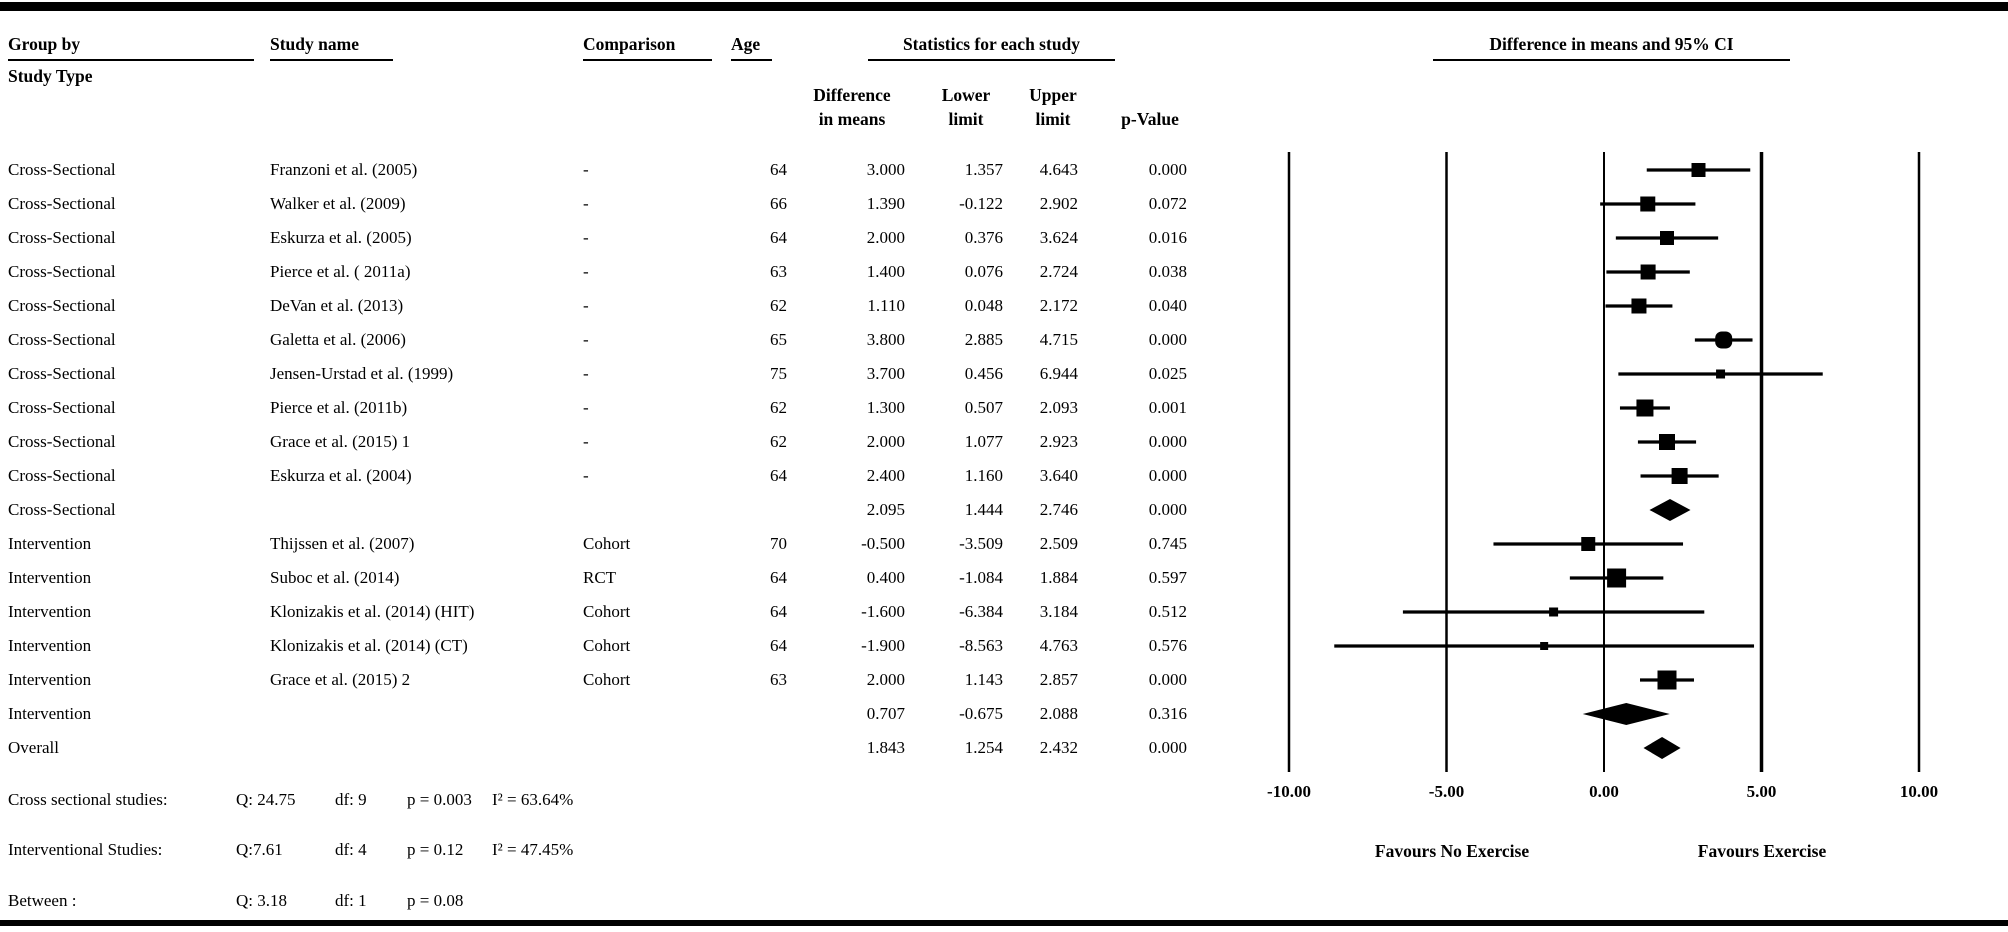 The image size is (2008, 932). I want to click on cell-upper-limit: 2.509, so click(1058, 543).